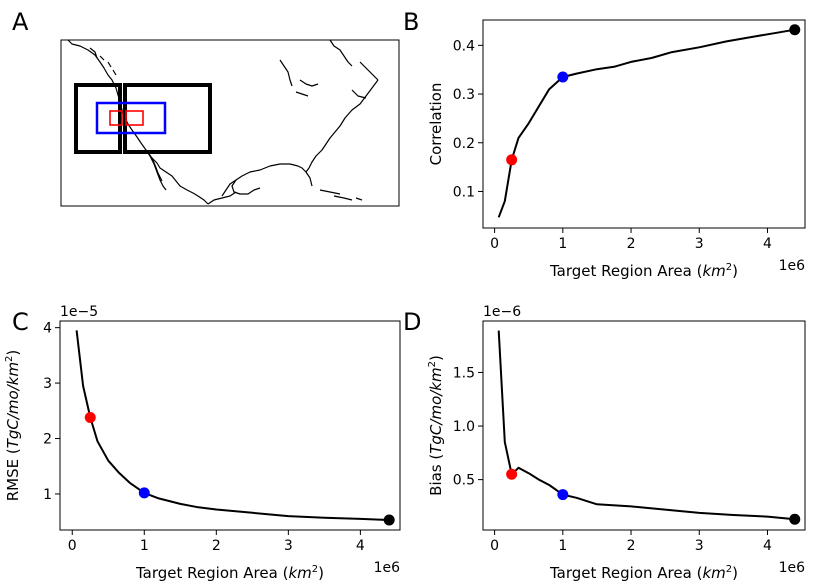 The width and height of the screenshot is (820, 588). I want to click on y-tick-label: 0.2, so click(464, 144).